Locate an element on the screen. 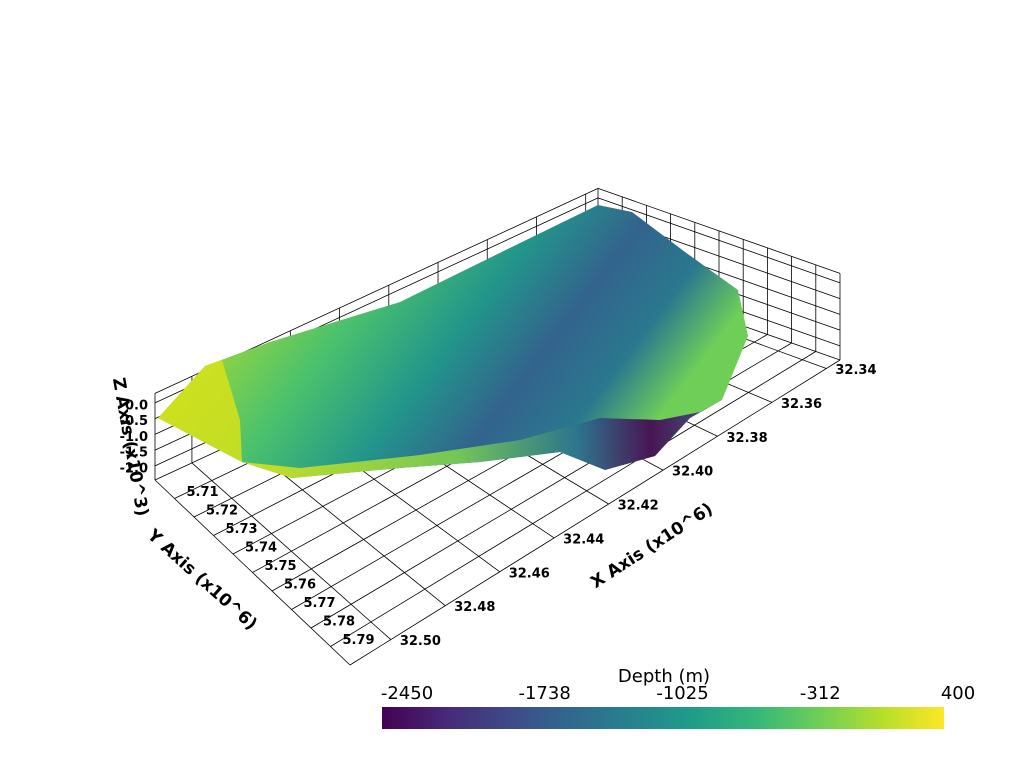  x-tick-label: 32.40 is located at coordinates (692, 472).